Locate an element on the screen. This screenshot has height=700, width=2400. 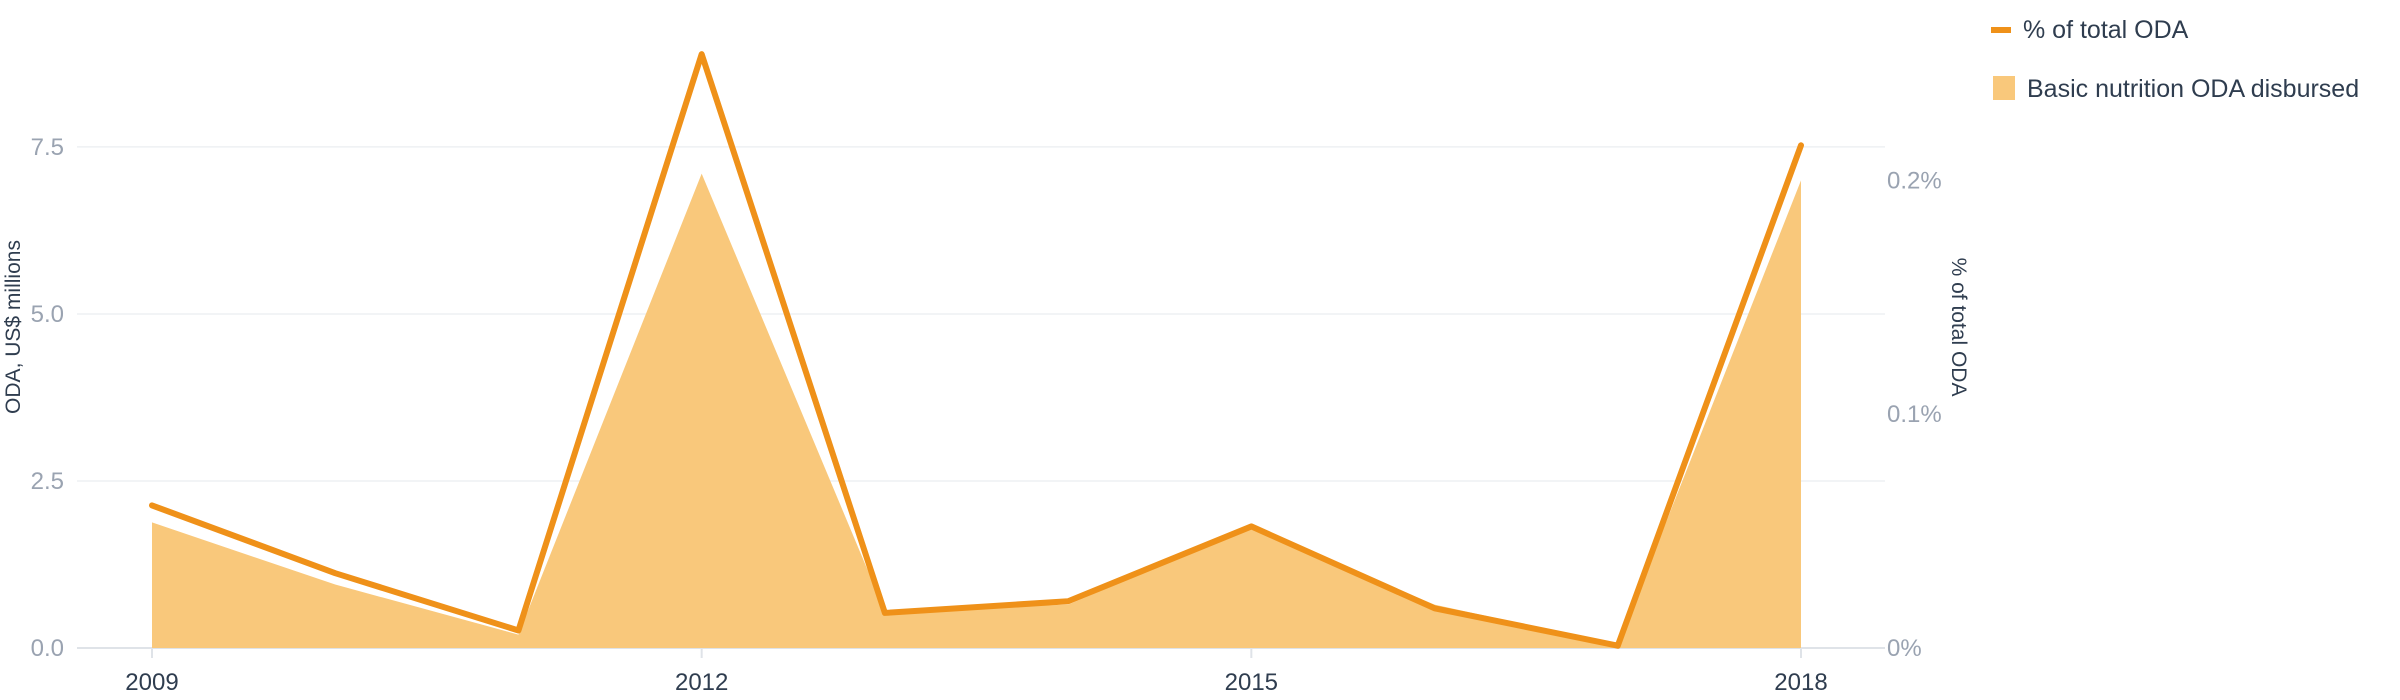
right-axis-label: % of total ODA is located at coordinates (1958, 327).